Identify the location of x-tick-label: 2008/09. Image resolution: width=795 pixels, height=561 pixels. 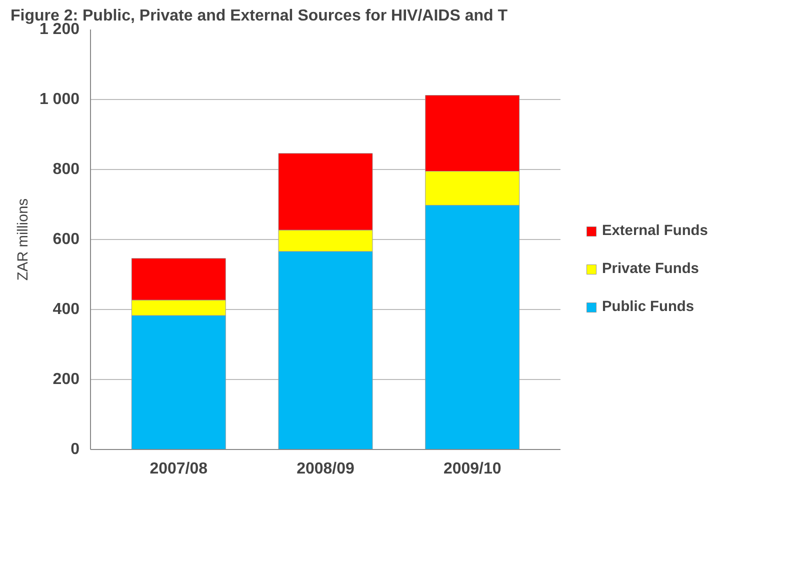
(325, 469).